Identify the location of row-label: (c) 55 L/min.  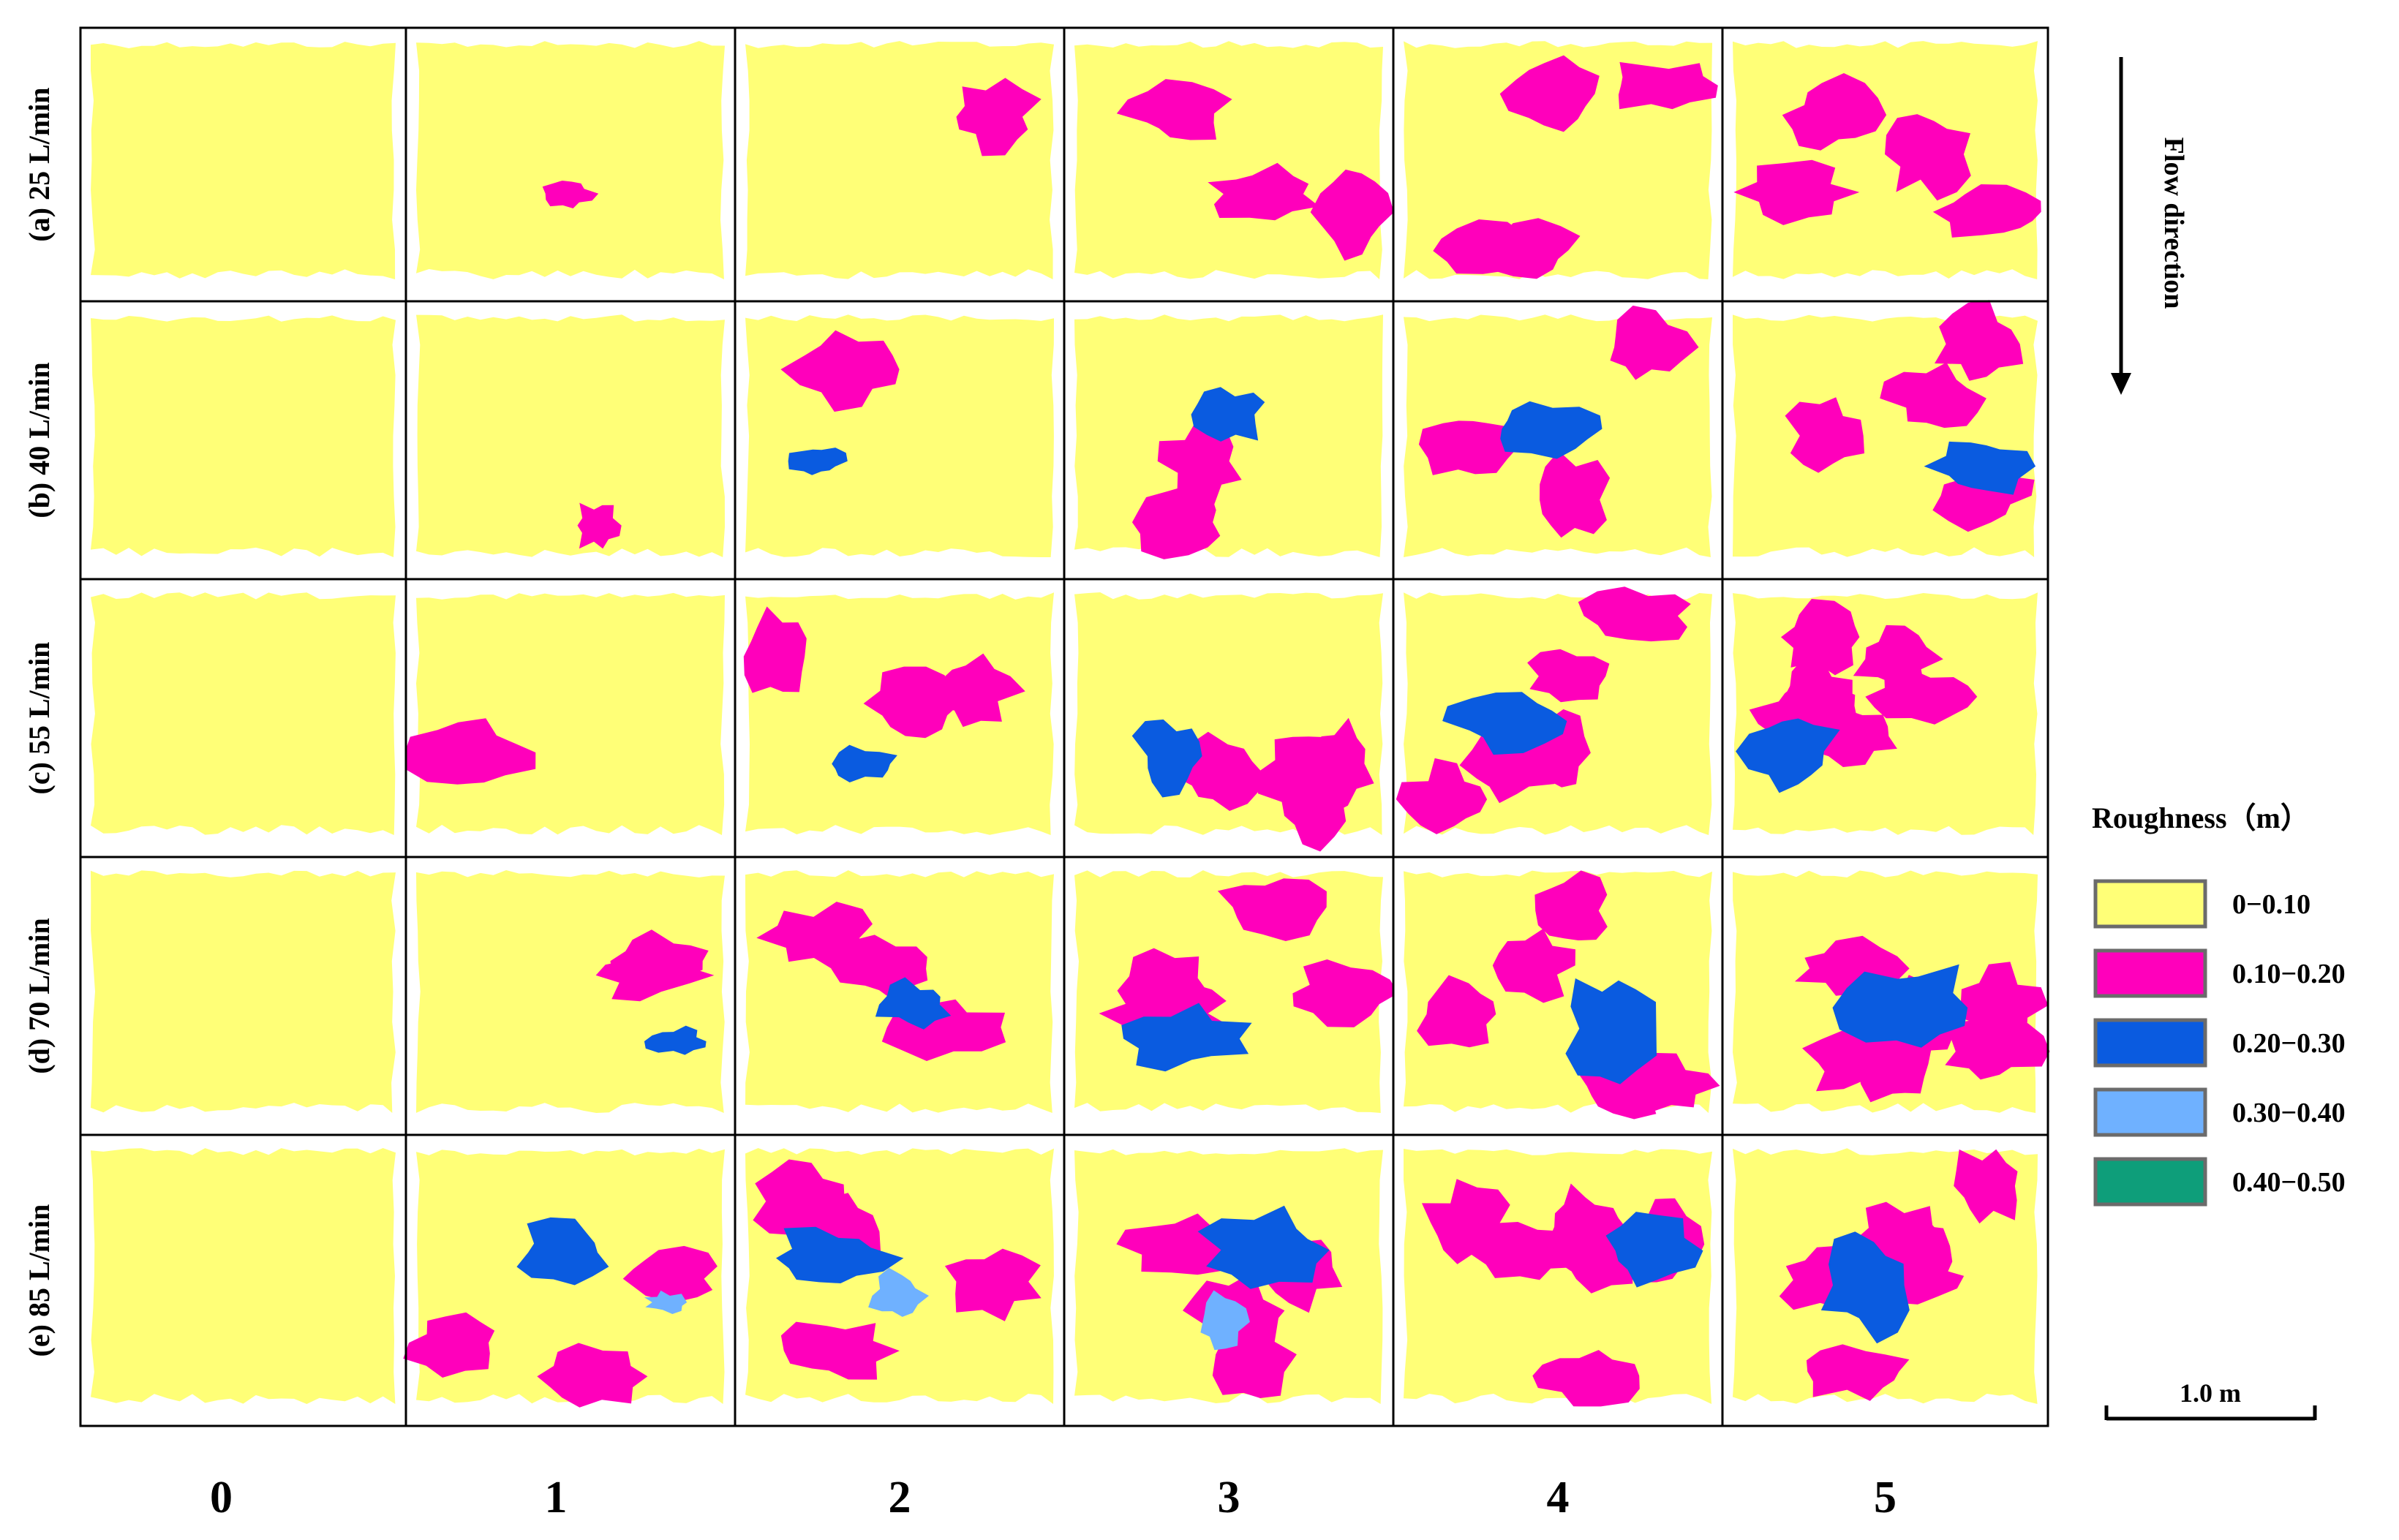
(40, 718).